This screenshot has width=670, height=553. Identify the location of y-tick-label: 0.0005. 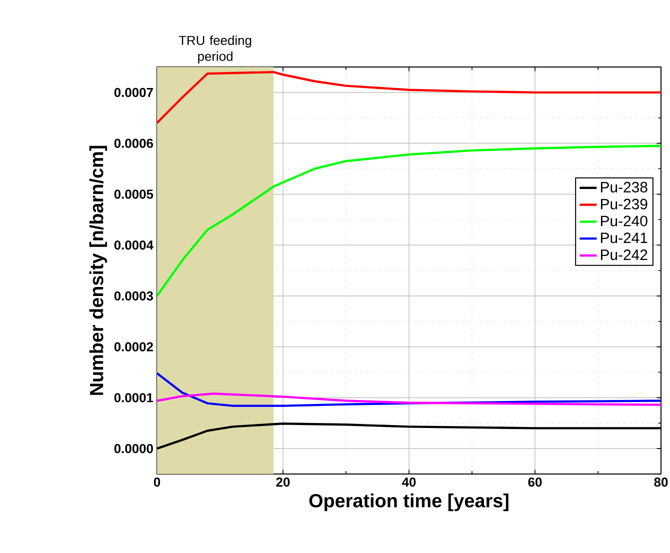
(134, 194).